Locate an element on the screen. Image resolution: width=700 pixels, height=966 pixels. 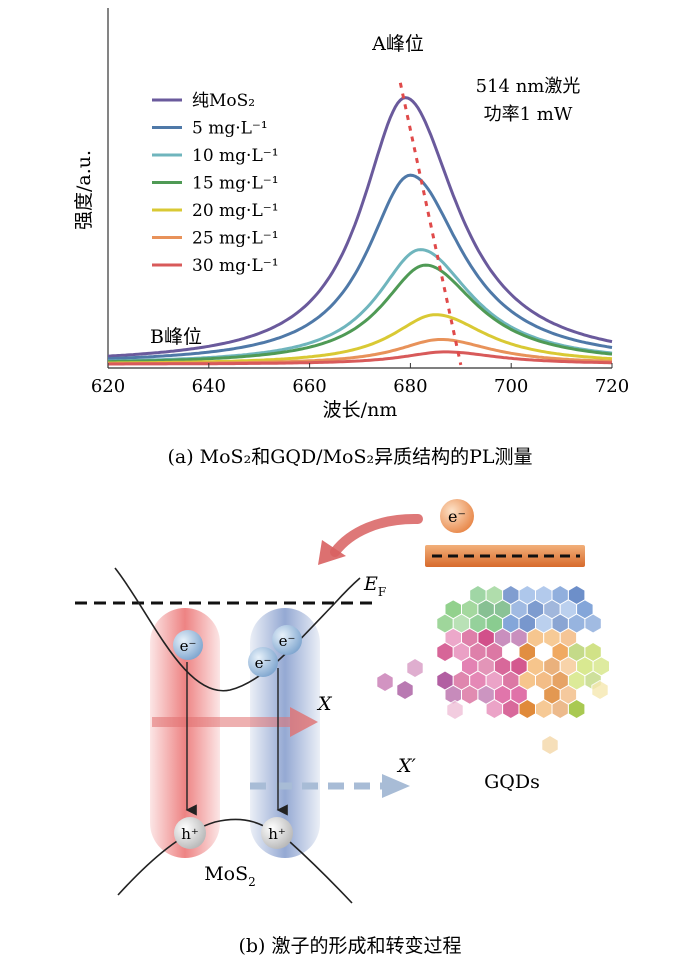
laser-label: 514 nm激光 is located at coordinates (528, 86).